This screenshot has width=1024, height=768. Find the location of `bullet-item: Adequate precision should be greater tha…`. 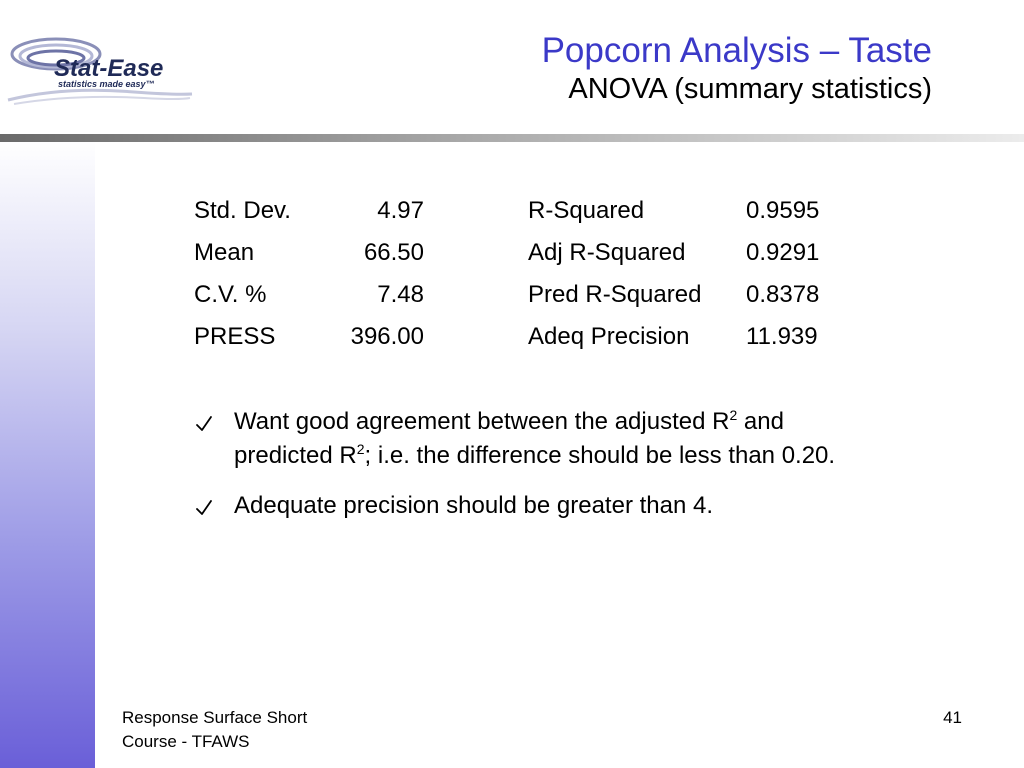

bullet-item: Adequate precision should be greater tha… is located at coordinates (539, 506).